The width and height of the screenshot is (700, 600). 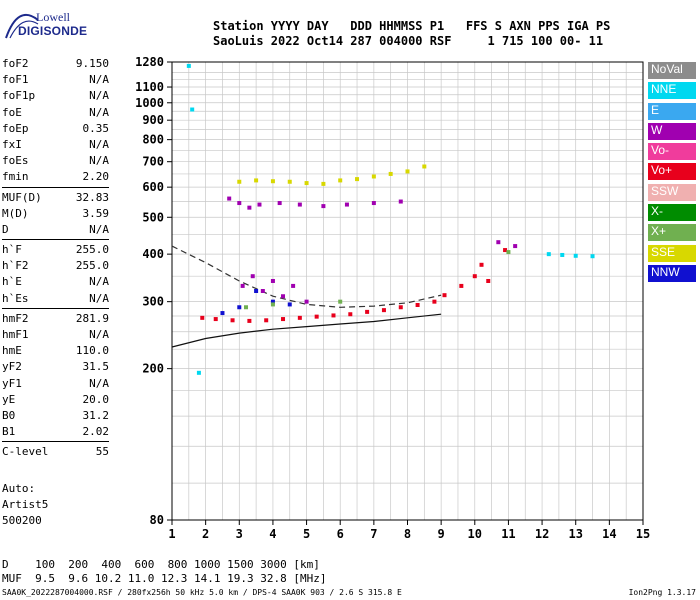 What do you see at coordinates (55, 299) in the screenshot?
I see `param-row: h`Es N/A` at bounding box center [55, 299].